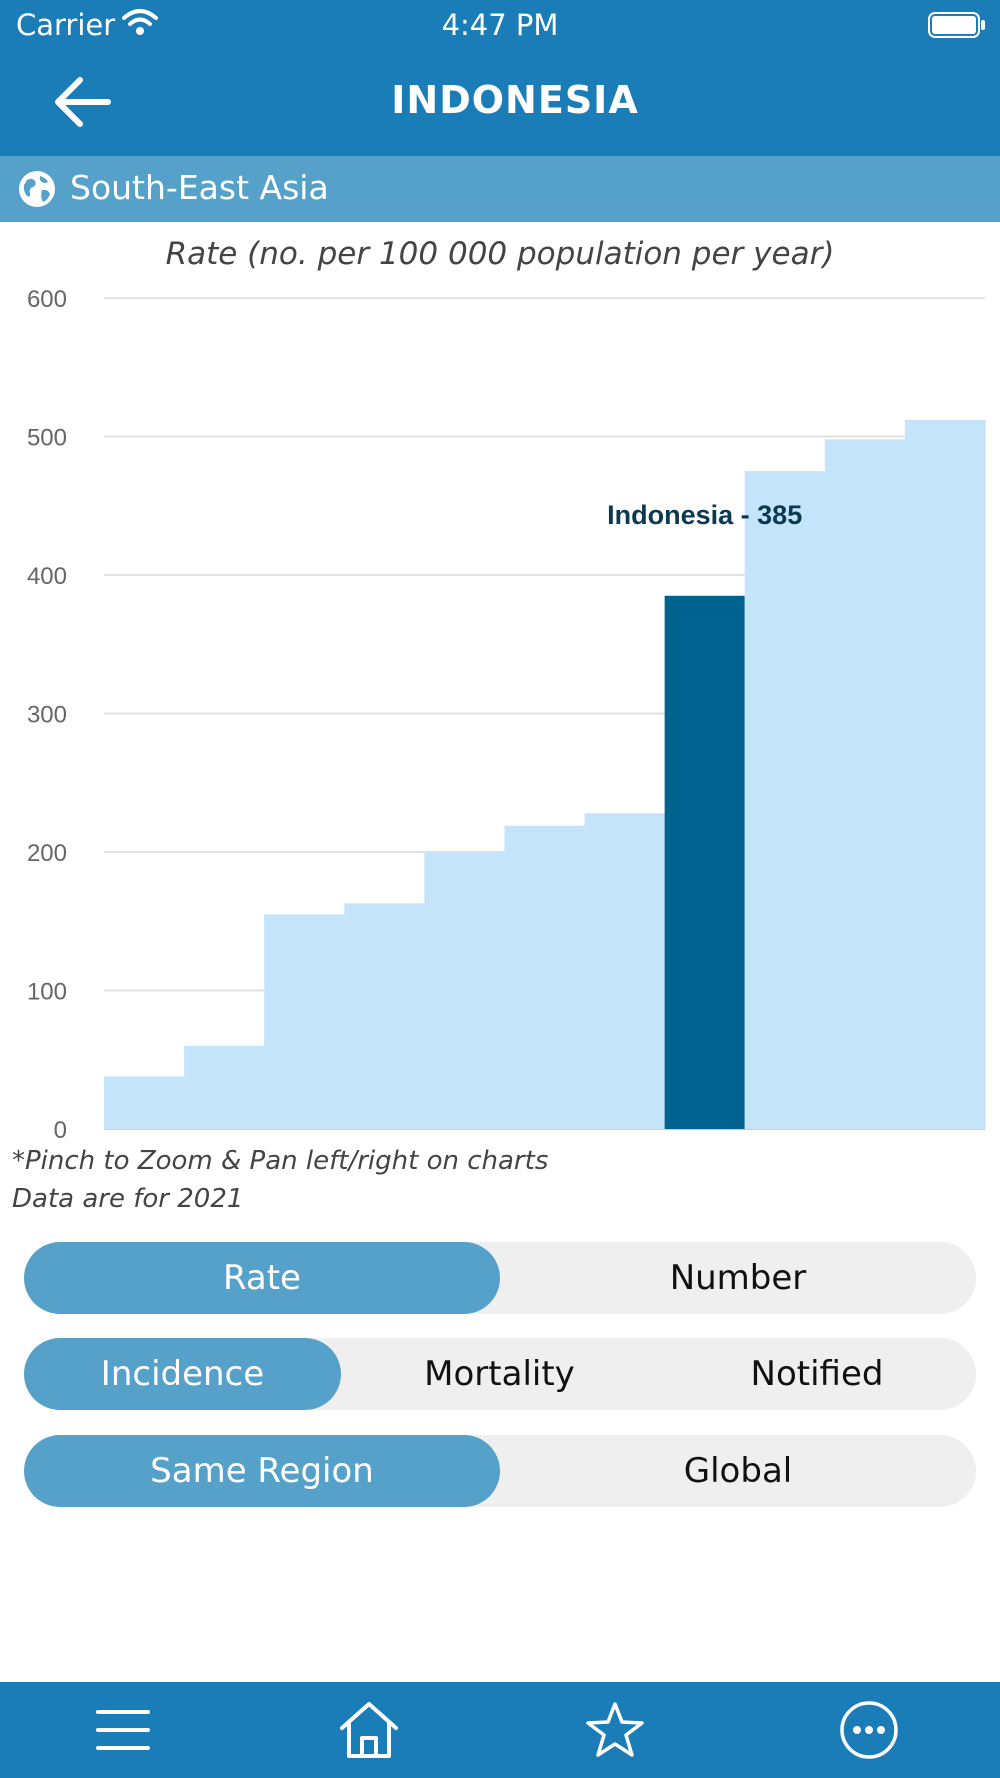  I want to click on scope-segmented-control: Same Region Global, so click(500, 1471).